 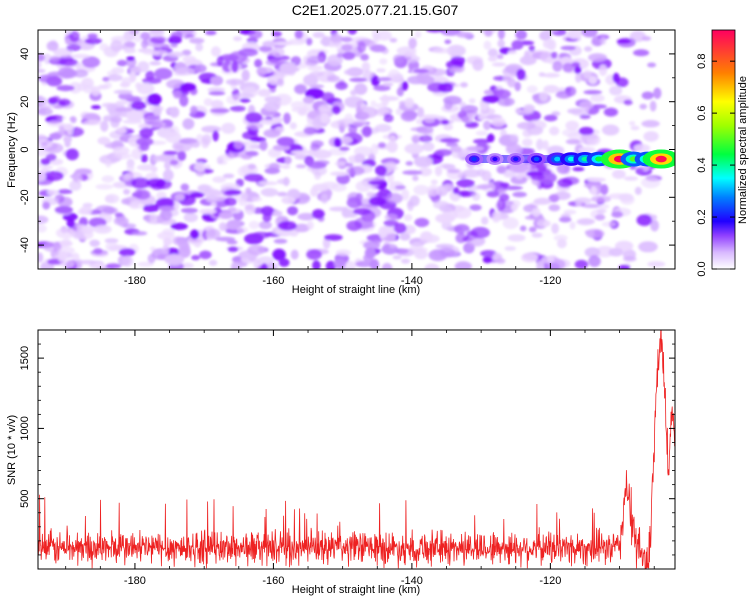 What do you see at coordinates (412, 281) in the screenshot?
I see `spectrogram-x-tick-label: -140` at bounding box center [412, 281].